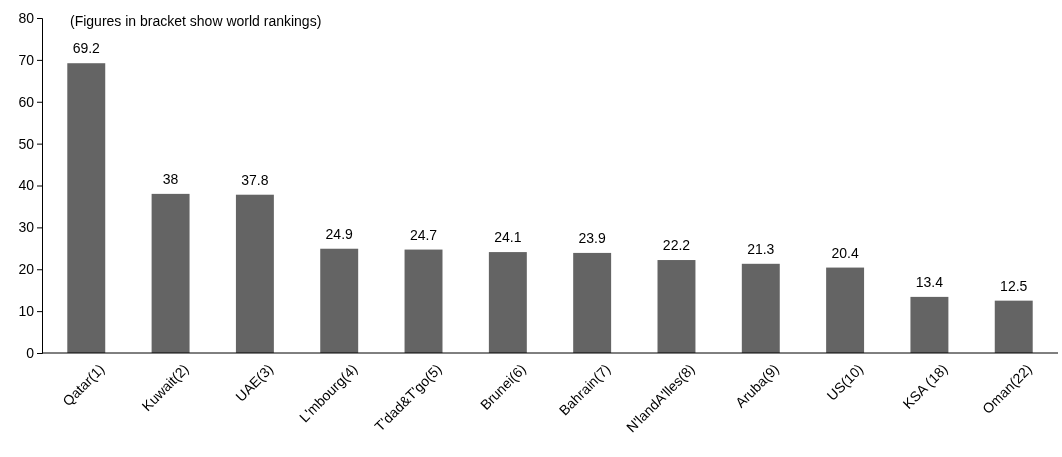 The height and width of the screenshot is (457, 1062). Describe the element at coordinates (26, 185) in the screenshot. I see `y-tick-label: 40` at that location.